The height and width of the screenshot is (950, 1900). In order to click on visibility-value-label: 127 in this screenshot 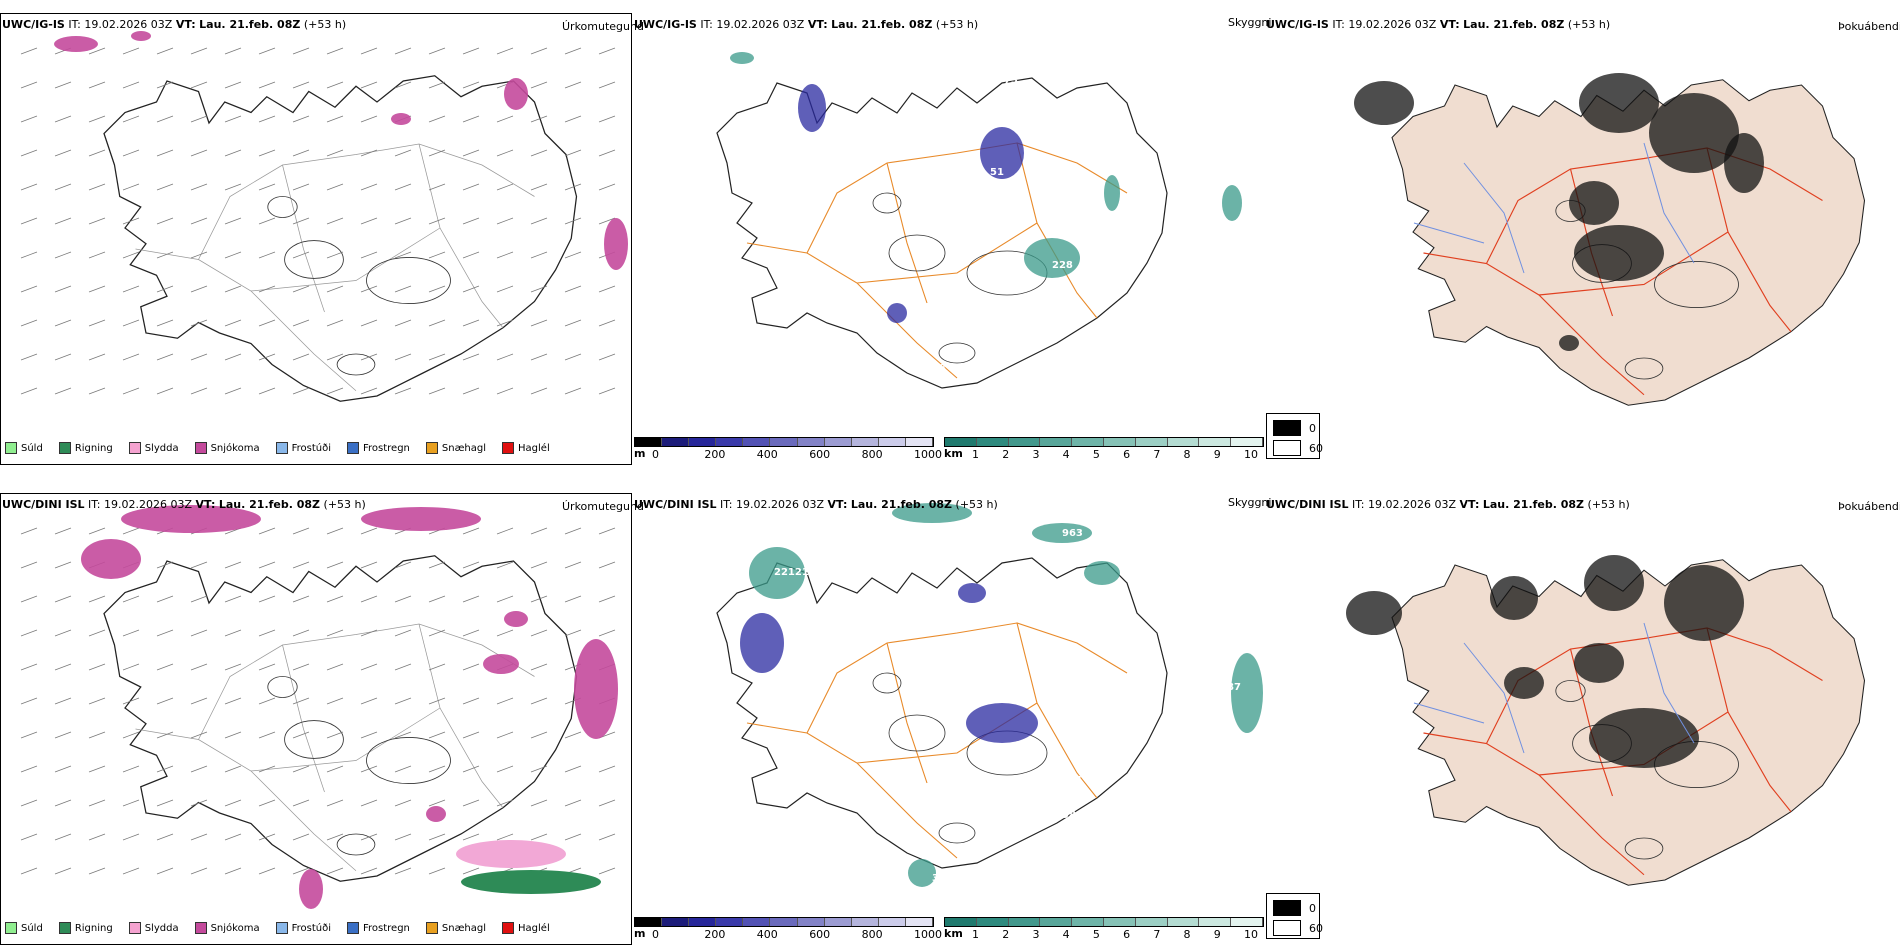, I will do `click(1067, 587)`.